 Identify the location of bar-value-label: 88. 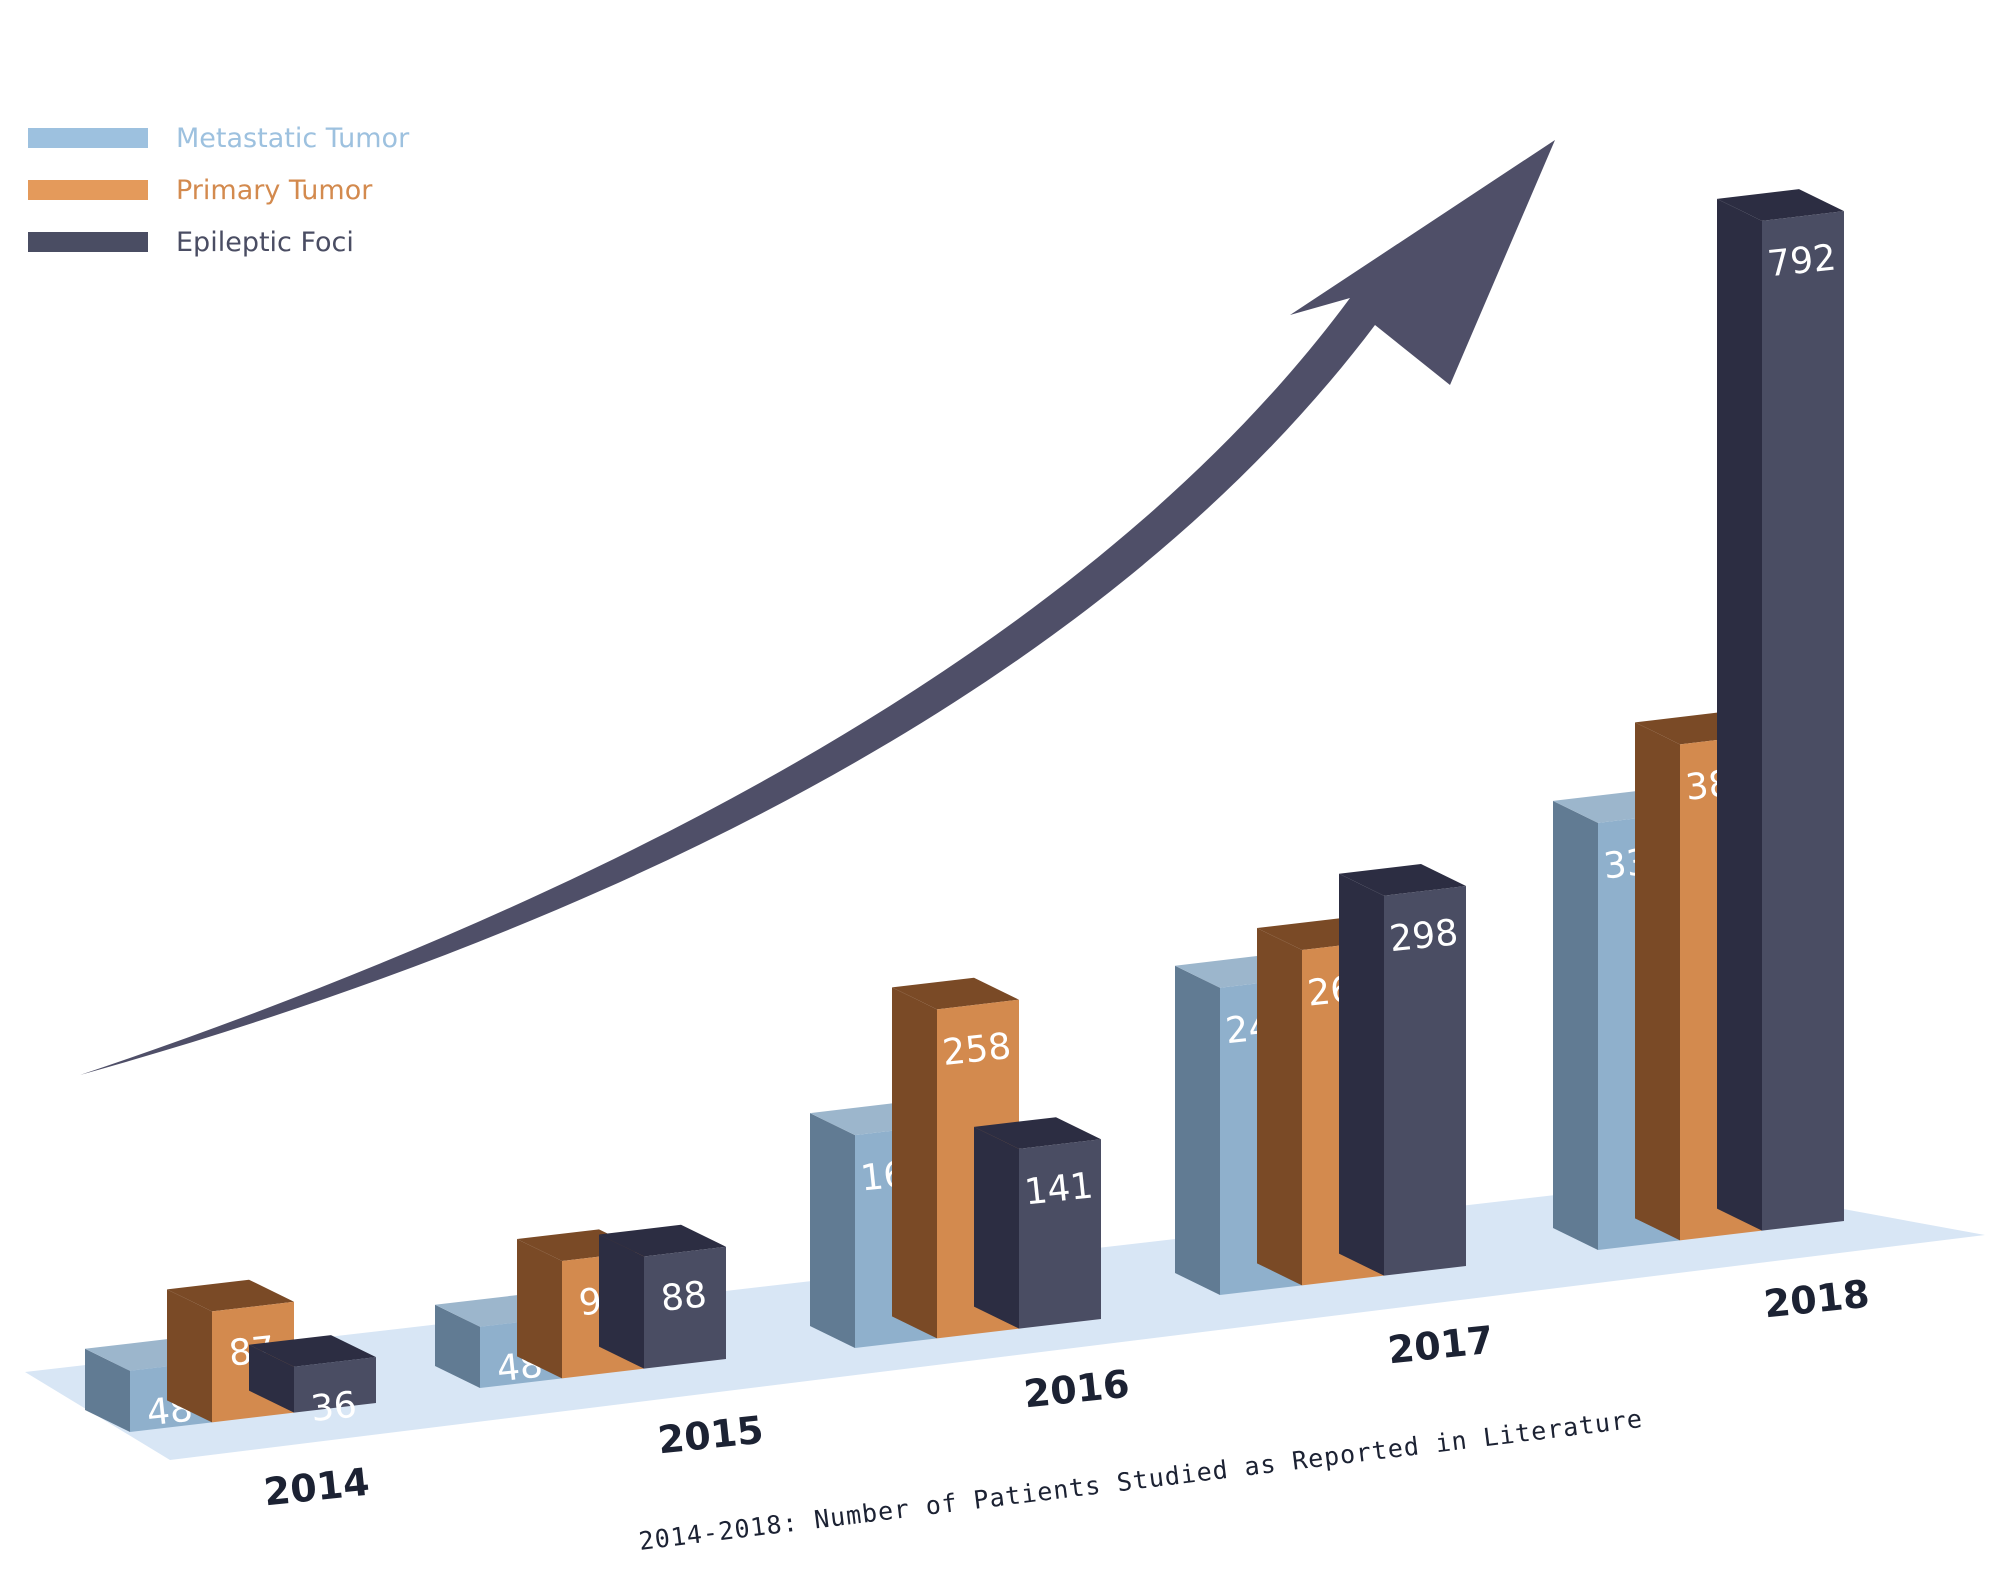
(684, 1297).